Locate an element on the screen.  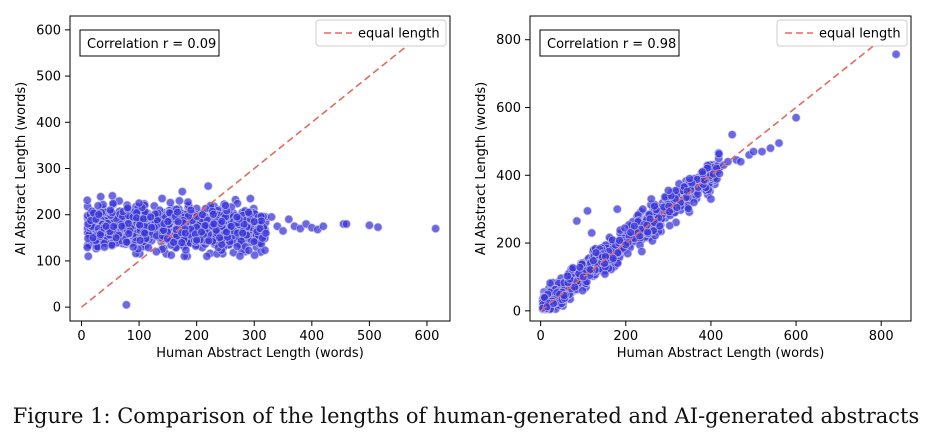
correlation-annotation: Correlation r = 0.98 is located at coordinates (609, 43).